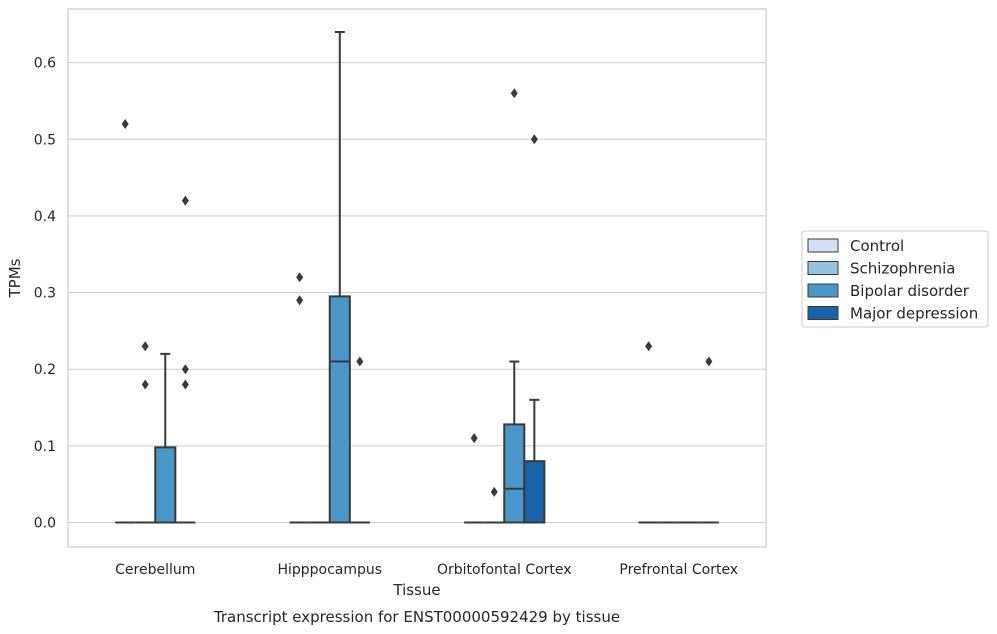  I want to click on y-tick-label: 0.3, so click(45, 294).